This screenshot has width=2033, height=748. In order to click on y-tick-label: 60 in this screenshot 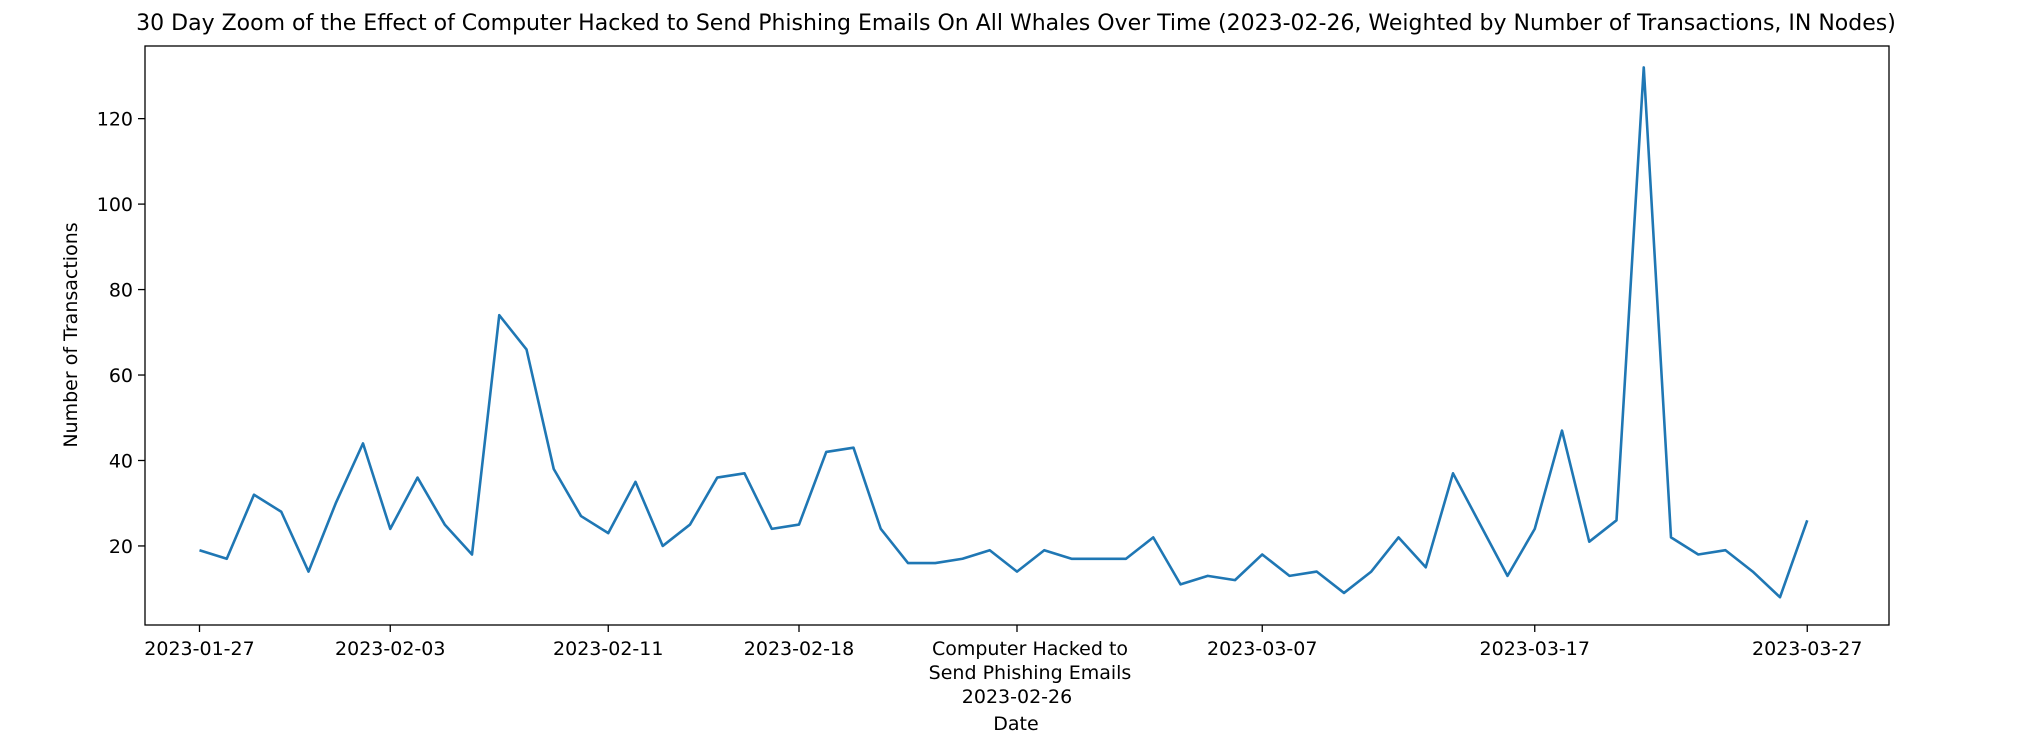, I will do `click(121, 376)`.